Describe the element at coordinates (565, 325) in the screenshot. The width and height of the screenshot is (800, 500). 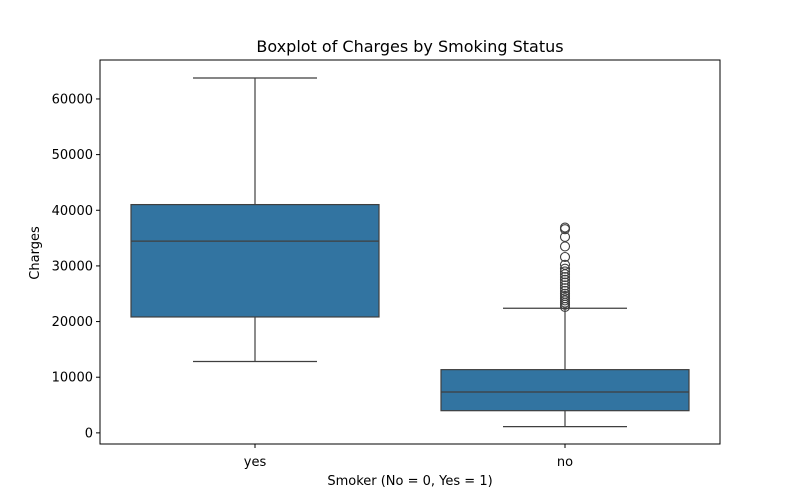
I see `box-group-no` at that location.